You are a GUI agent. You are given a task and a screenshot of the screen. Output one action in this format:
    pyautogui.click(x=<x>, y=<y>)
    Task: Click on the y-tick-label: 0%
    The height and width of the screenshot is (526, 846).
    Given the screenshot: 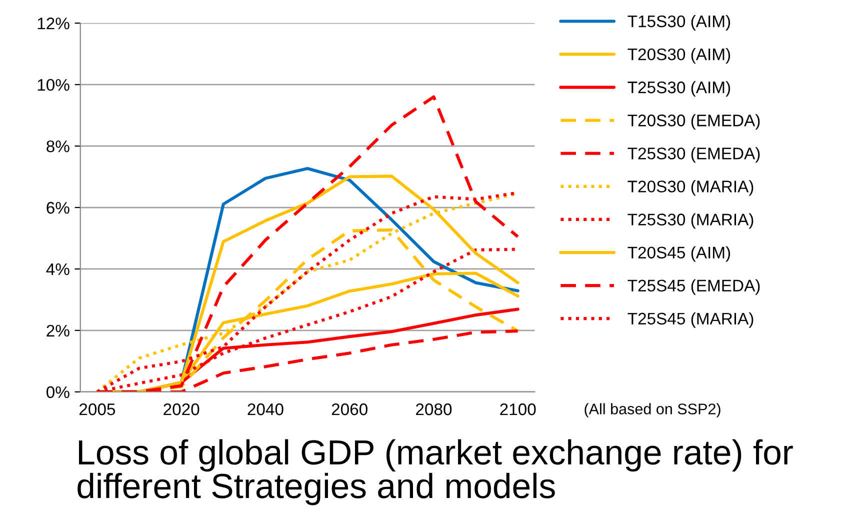 What is the action you would take?
    pyautogui.click(x=58, y=392)
    